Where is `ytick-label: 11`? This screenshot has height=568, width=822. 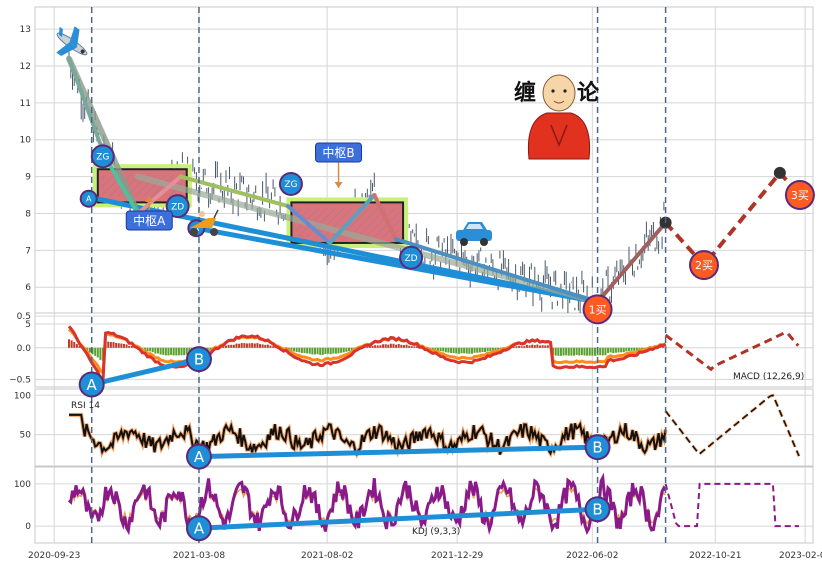 ytick-label: 11 is located at coordinates (25, 104).